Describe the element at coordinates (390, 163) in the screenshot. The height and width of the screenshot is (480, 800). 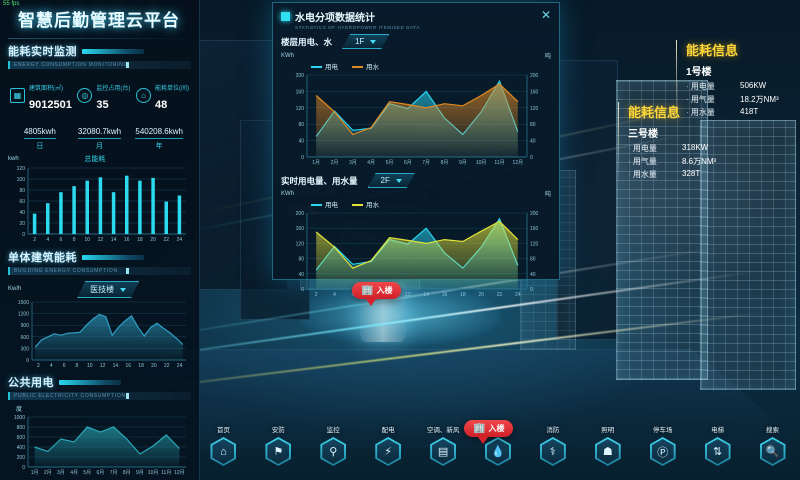
I see `svg-text: 5月` at that location.